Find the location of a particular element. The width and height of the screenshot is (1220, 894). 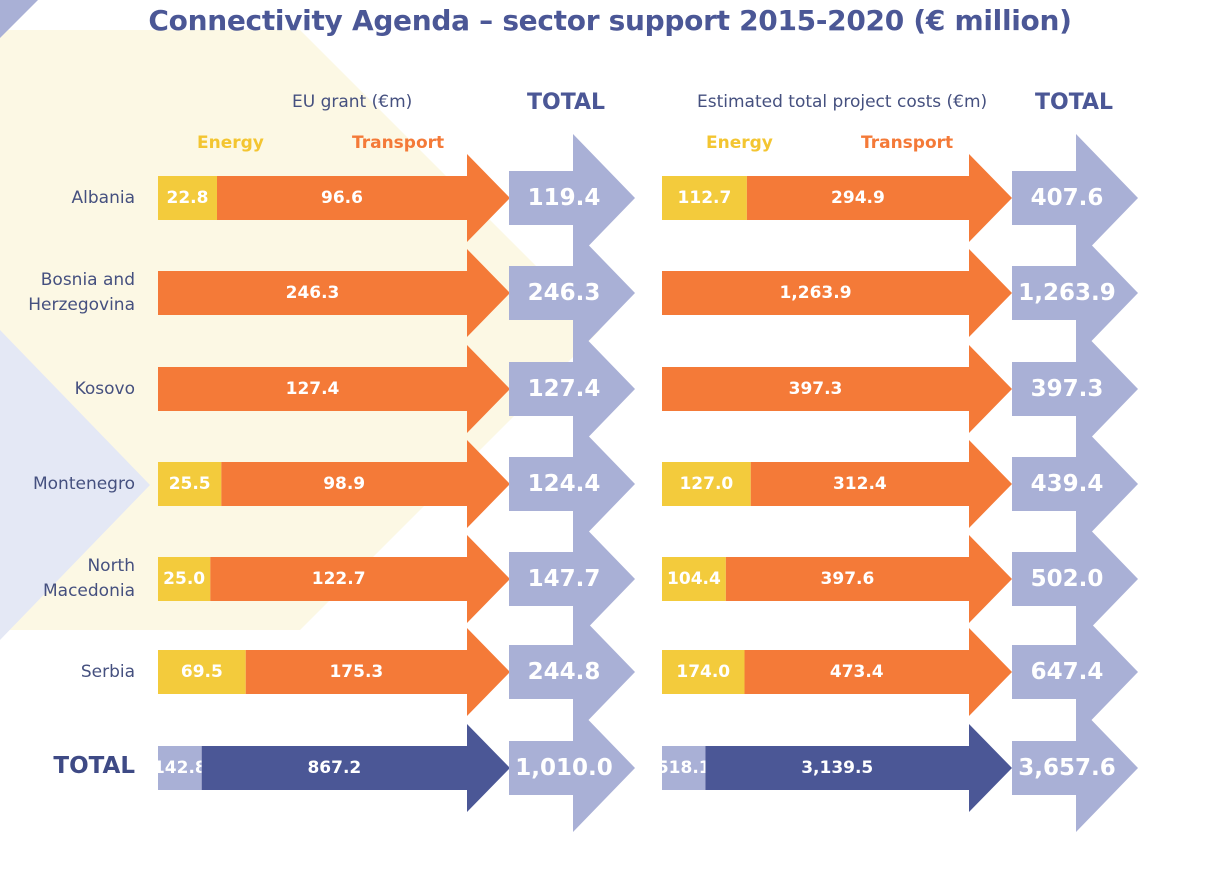

country-label-line: Herzegovina is located at coordinates (81, 305).